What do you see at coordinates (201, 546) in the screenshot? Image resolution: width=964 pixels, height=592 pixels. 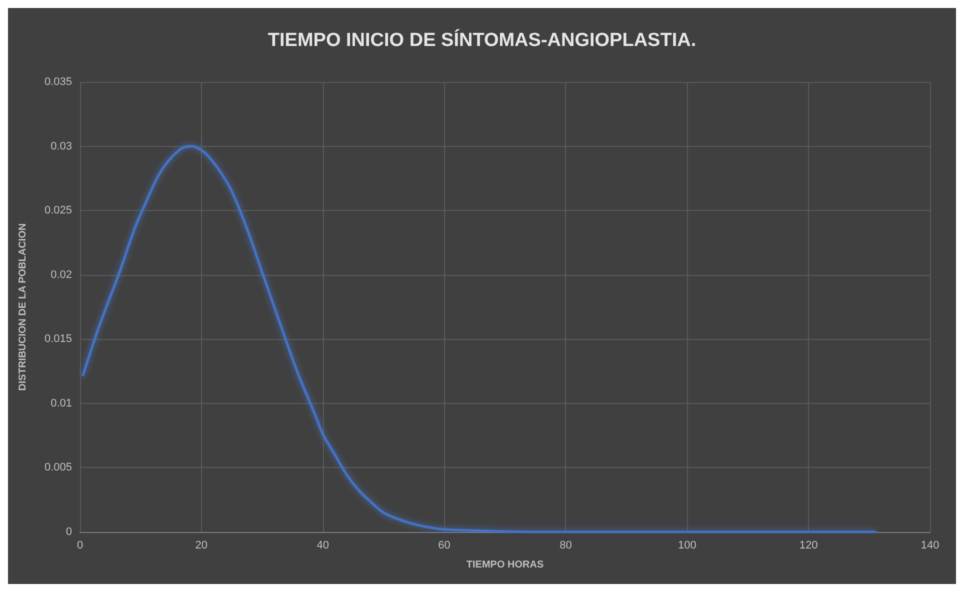 I see `x-tick-label: 20` at bounding box center [201, 546].